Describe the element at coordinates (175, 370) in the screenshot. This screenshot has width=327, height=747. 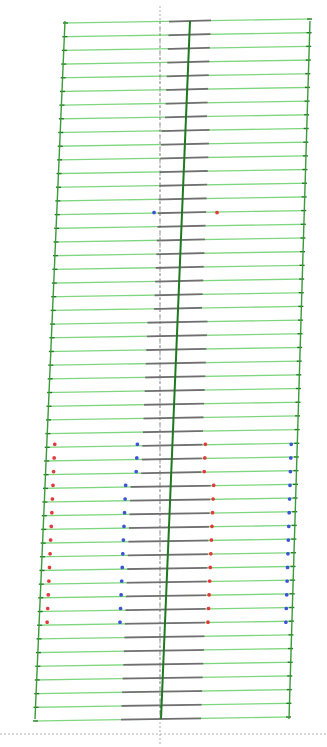
I see `core-axis-member` at that location.